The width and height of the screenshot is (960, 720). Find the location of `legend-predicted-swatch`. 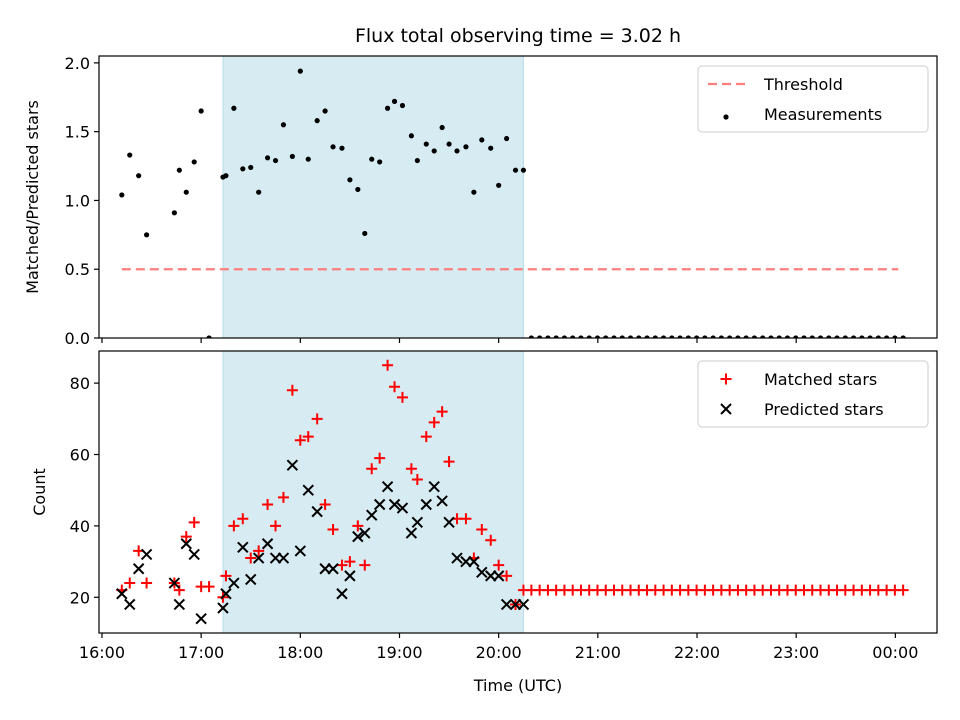

legend-predicted-swatch is located at coordinates (726, 409).